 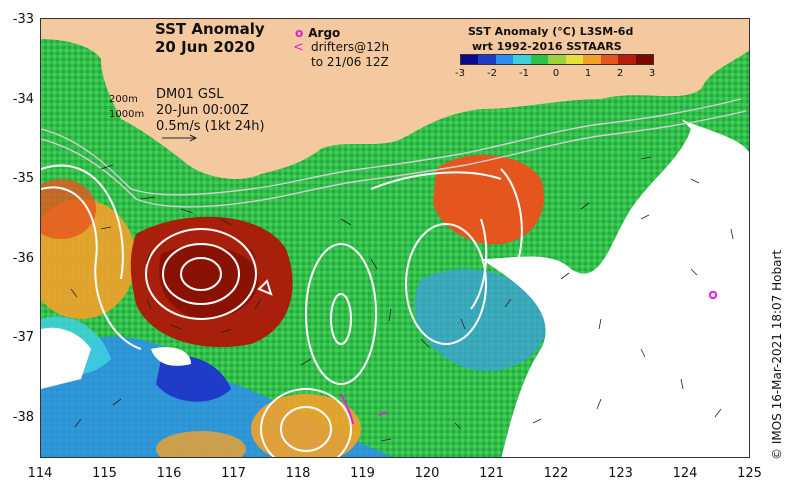 I want to click on x-tick-label: 114, so click(x=40, y=473).